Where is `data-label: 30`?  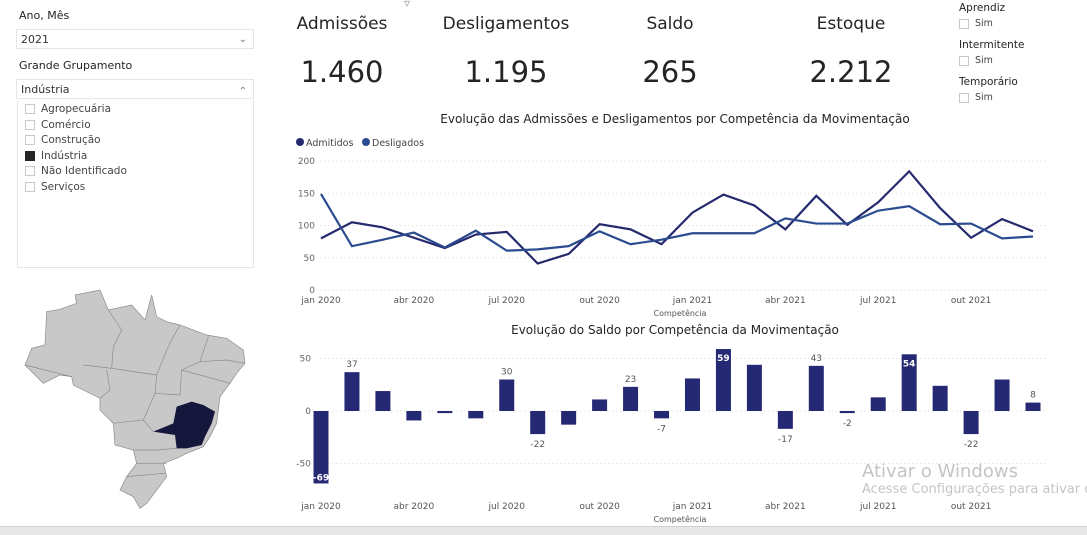 data-label: 30 is located at coordinates (507, 373).